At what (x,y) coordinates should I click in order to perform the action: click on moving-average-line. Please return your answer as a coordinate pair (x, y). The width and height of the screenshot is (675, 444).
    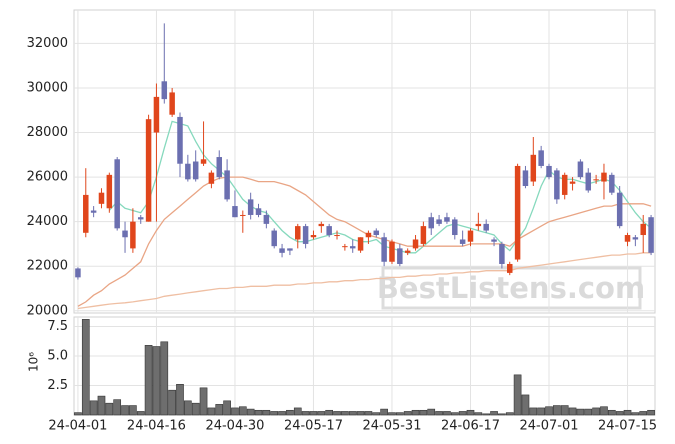
    Looking at the image, I should click on (364, 281).